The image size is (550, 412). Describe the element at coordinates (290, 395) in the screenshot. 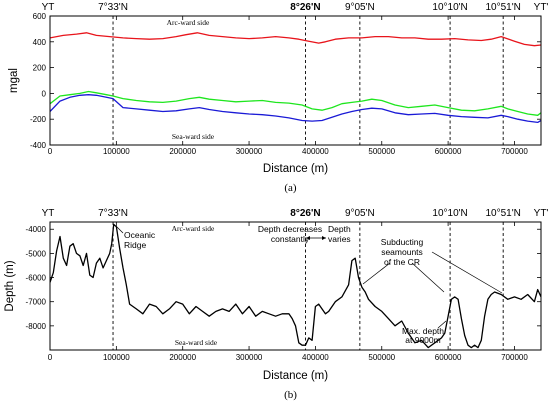

I see `panel-caption: (b)` at that location.